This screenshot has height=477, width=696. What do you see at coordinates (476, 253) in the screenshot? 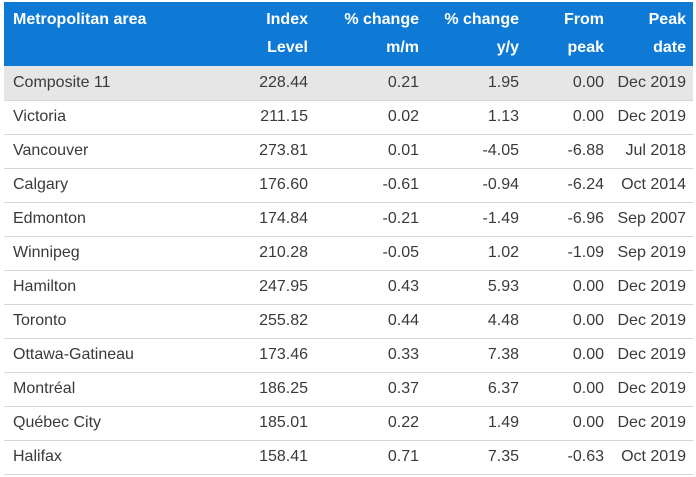
I see `cell-change-yy: 1.02` at bounding box center [476, 253].